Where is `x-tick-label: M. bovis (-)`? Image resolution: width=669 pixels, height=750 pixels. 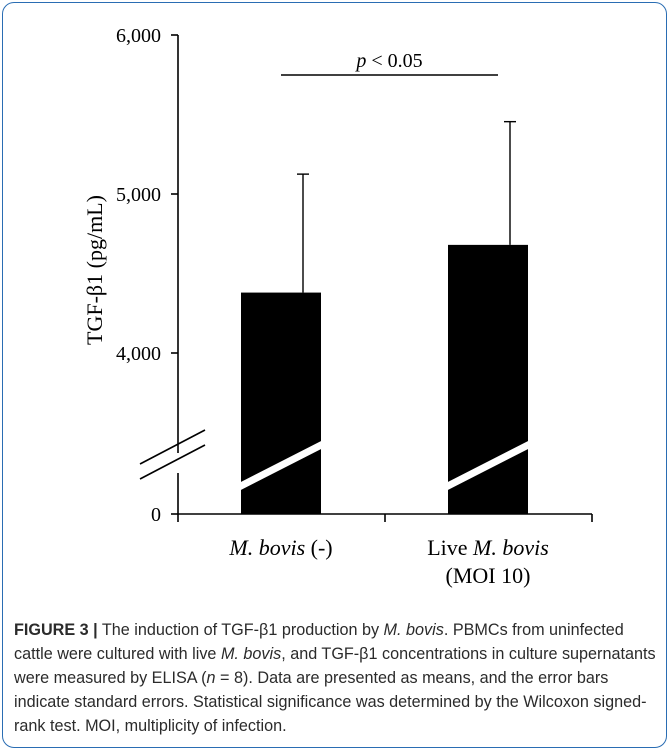 x-tick-label: M. bovis (-) is located at coordinates (280, 547).